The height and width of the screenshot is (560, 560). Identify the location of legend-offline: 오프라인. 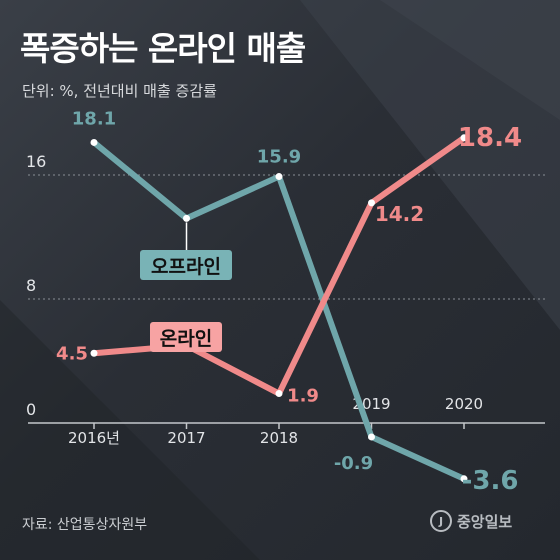
(186, 251).